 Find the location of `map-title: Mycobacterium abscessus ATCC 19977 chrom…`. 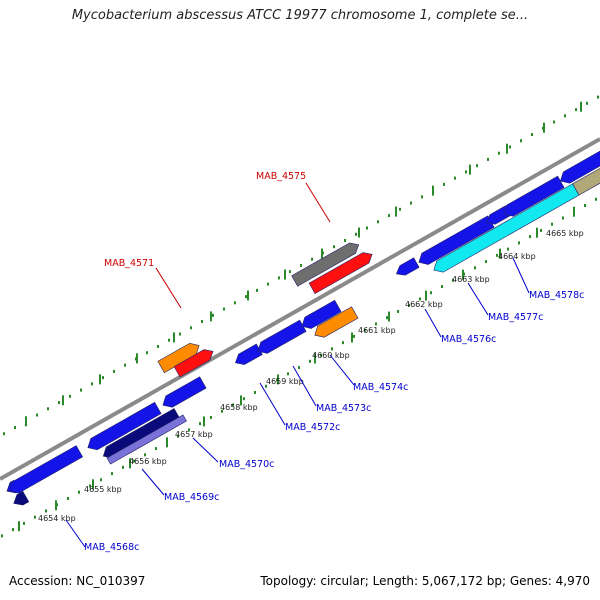

map-title: Mycobacterium abscessus ATCC 19977 chrom… is located at coordinates (300, 15).